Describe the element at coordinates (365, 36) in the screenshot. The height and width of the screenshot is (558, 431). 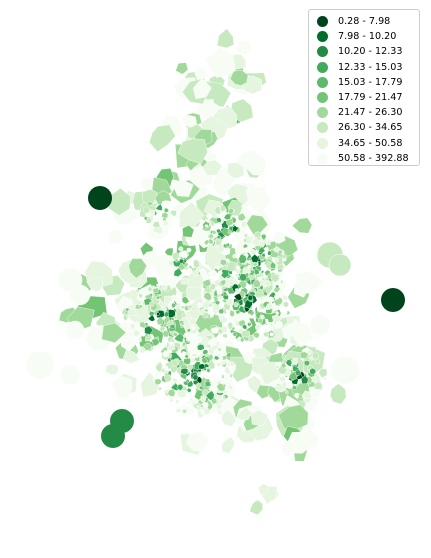
I see `legend-item: 7.98 - 10.20` at that location.